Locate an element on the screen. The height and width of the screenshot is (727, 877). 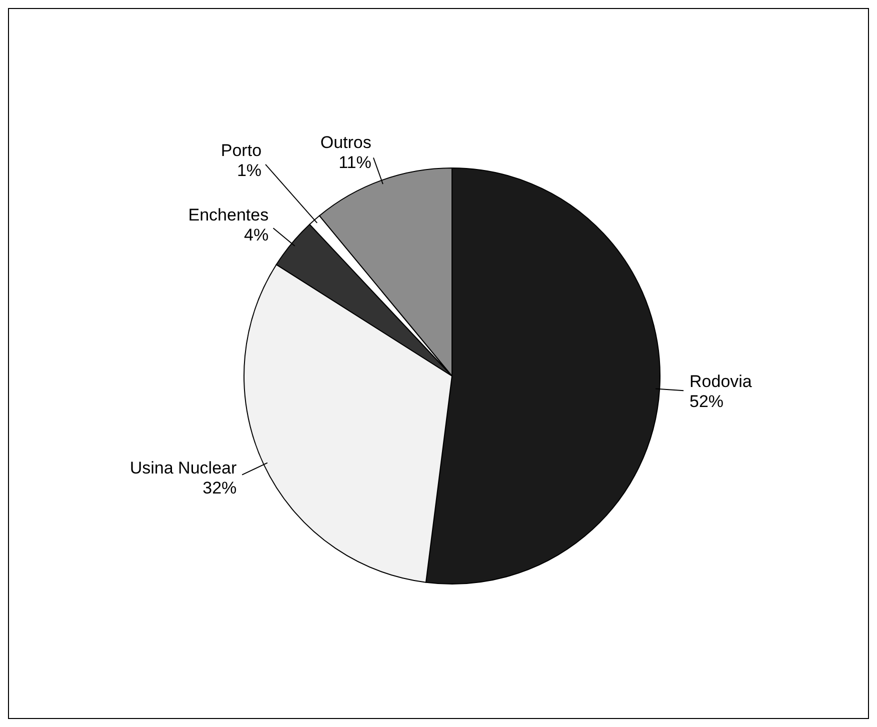
slice-label: Porto is located at coordinates (241, 150).